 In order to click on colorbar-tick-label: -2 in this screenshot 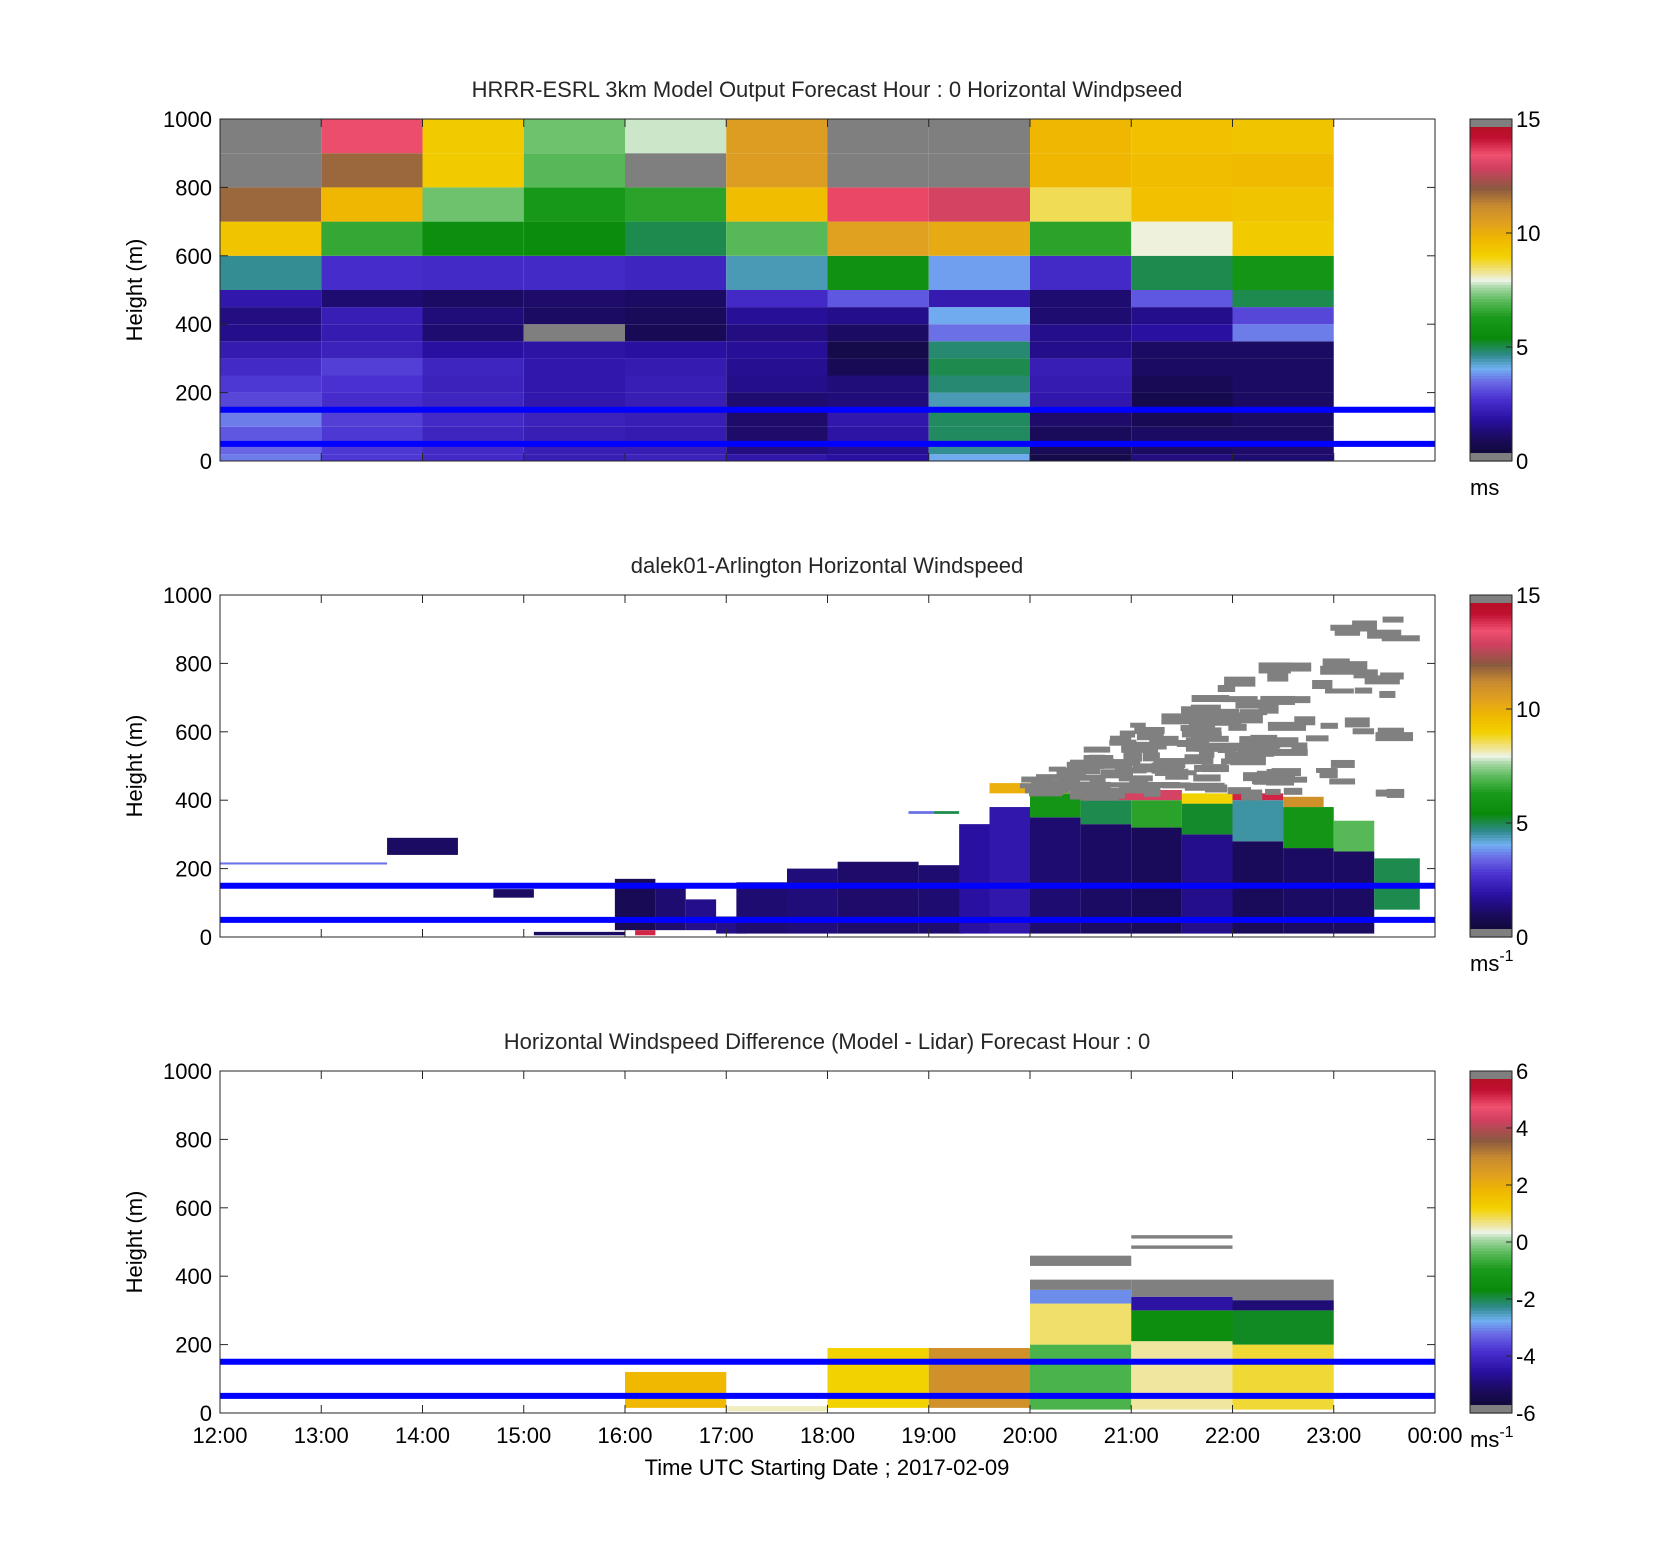, I will do `click(1526, 1299)`.